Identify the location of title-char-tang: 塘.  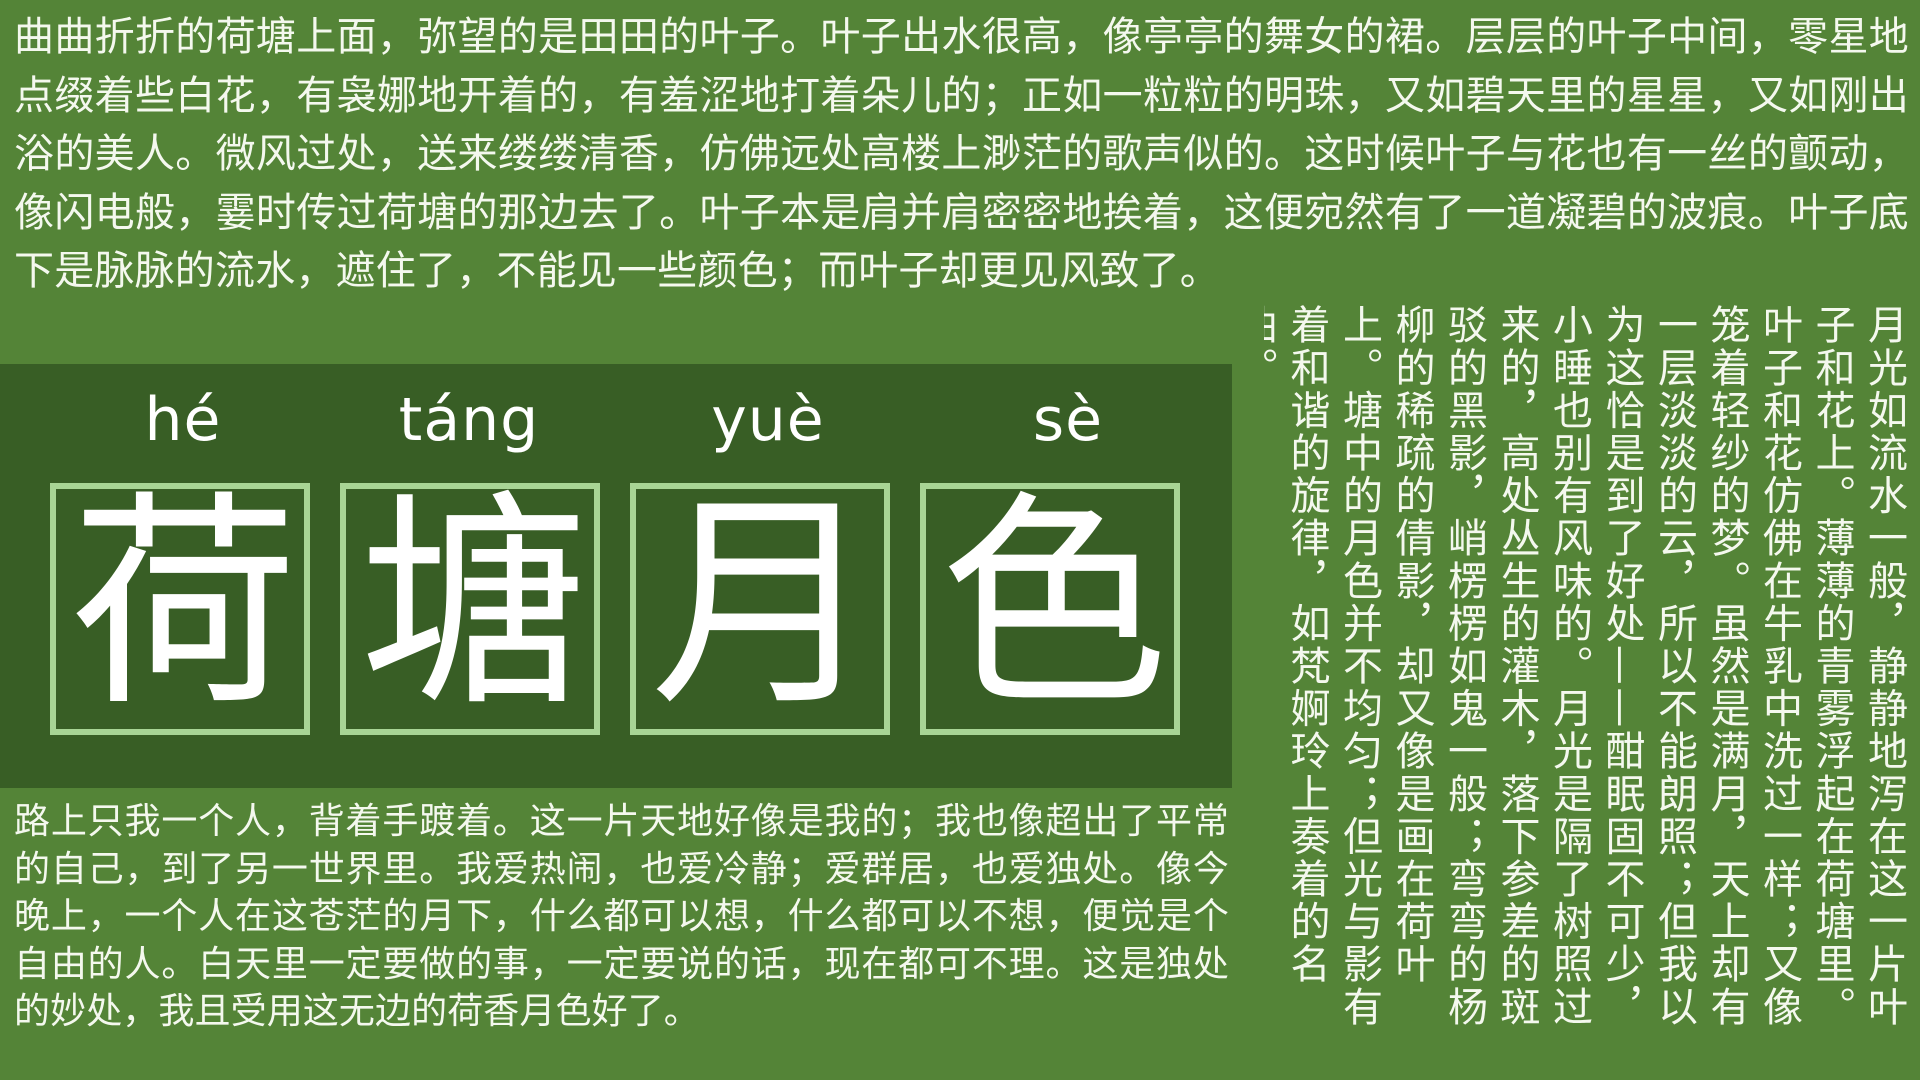
(474, 604).